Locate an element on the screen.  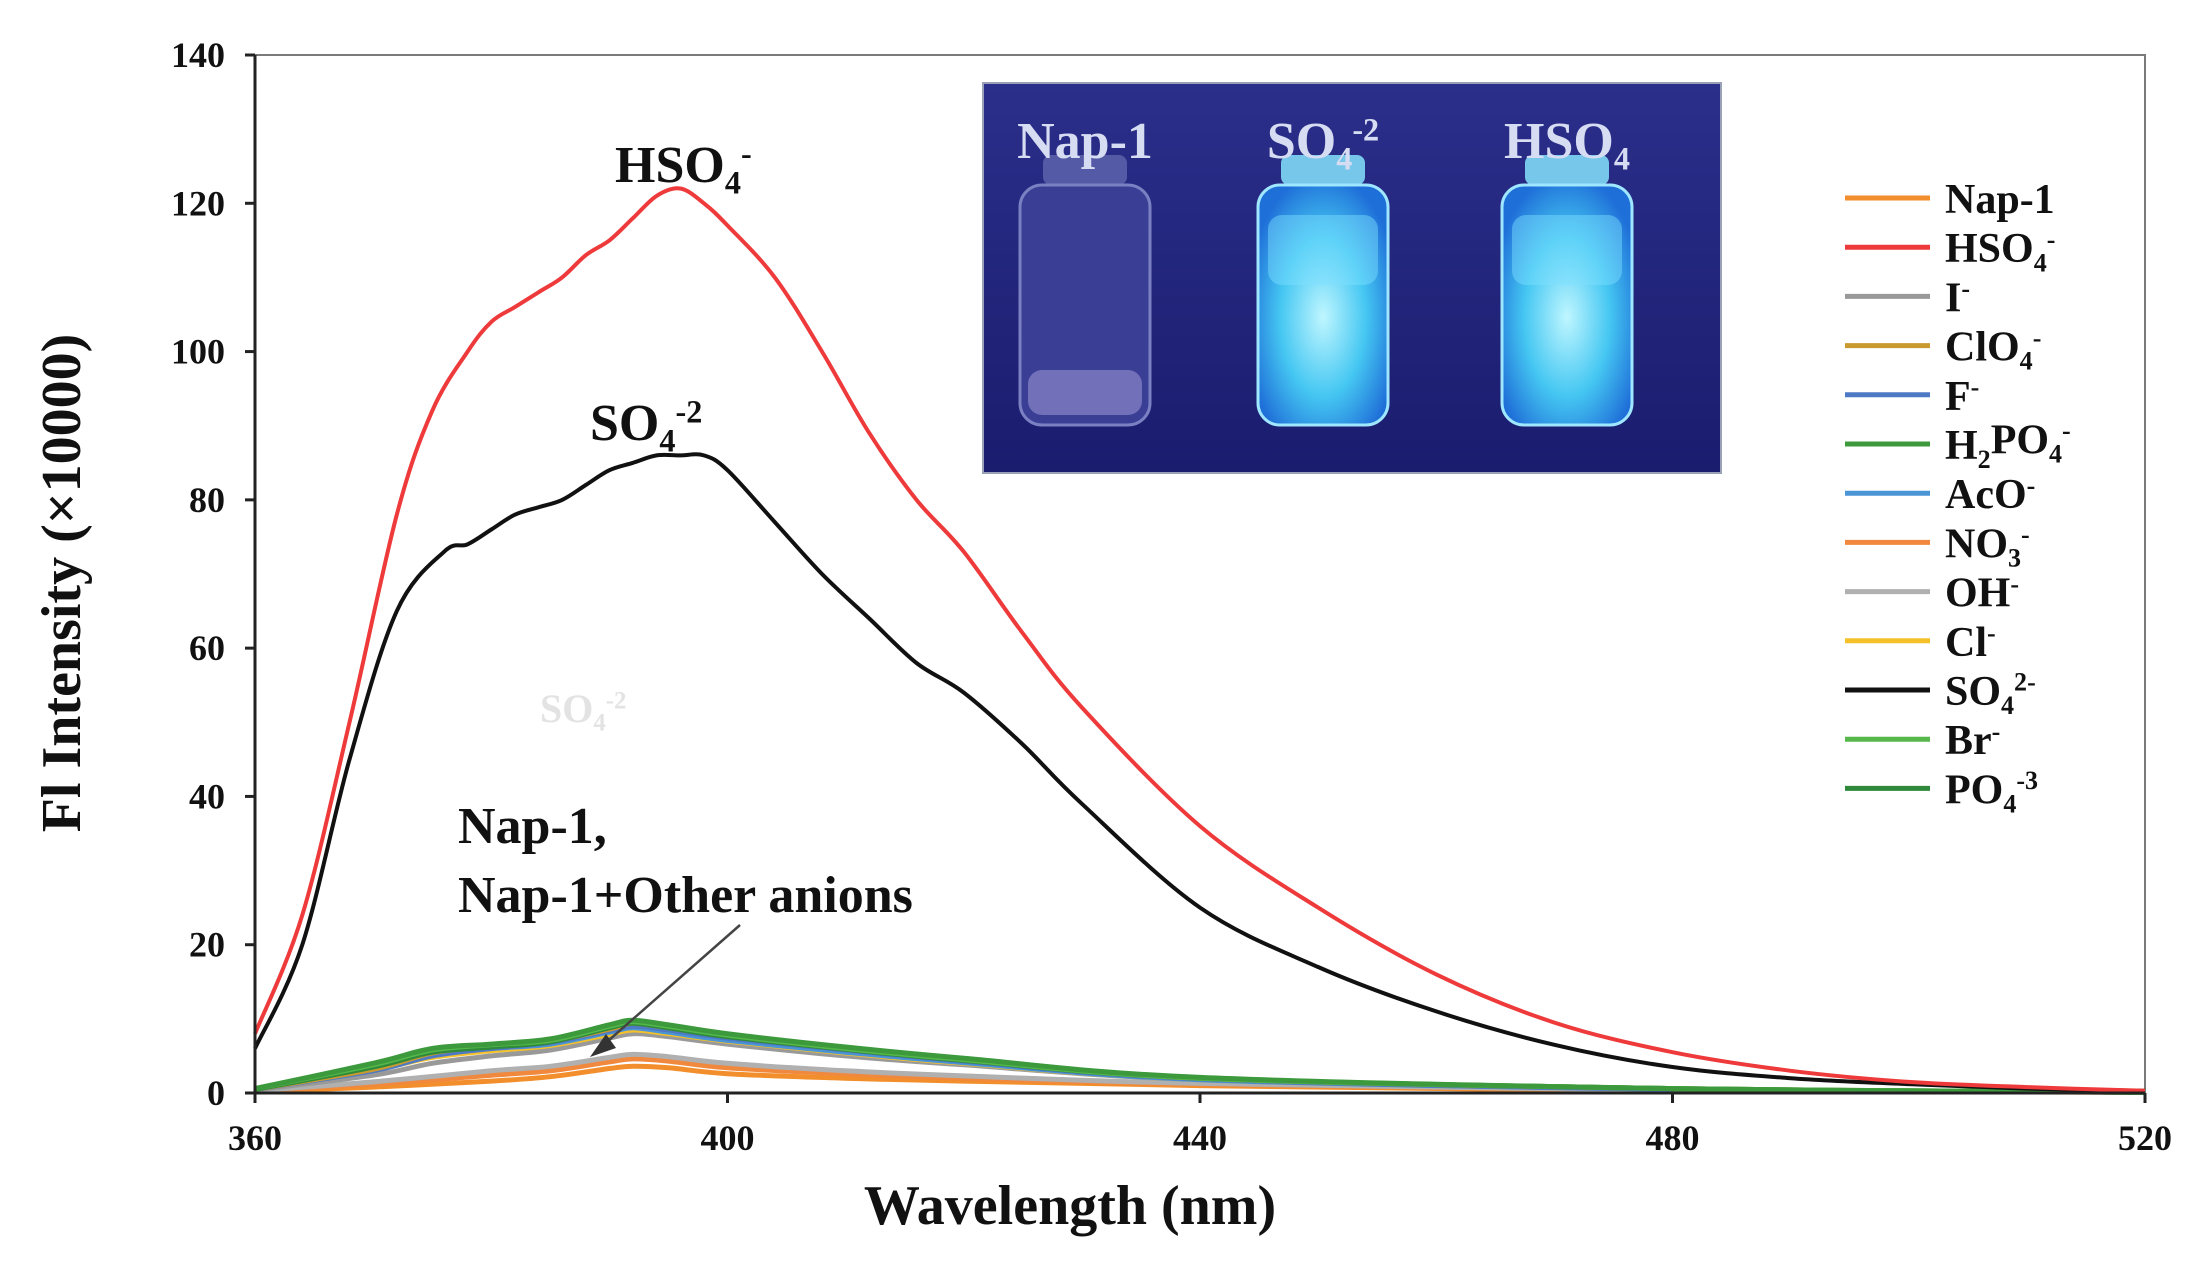
faded-so4-label: SO4-2 is located at coordinates (583, 711).